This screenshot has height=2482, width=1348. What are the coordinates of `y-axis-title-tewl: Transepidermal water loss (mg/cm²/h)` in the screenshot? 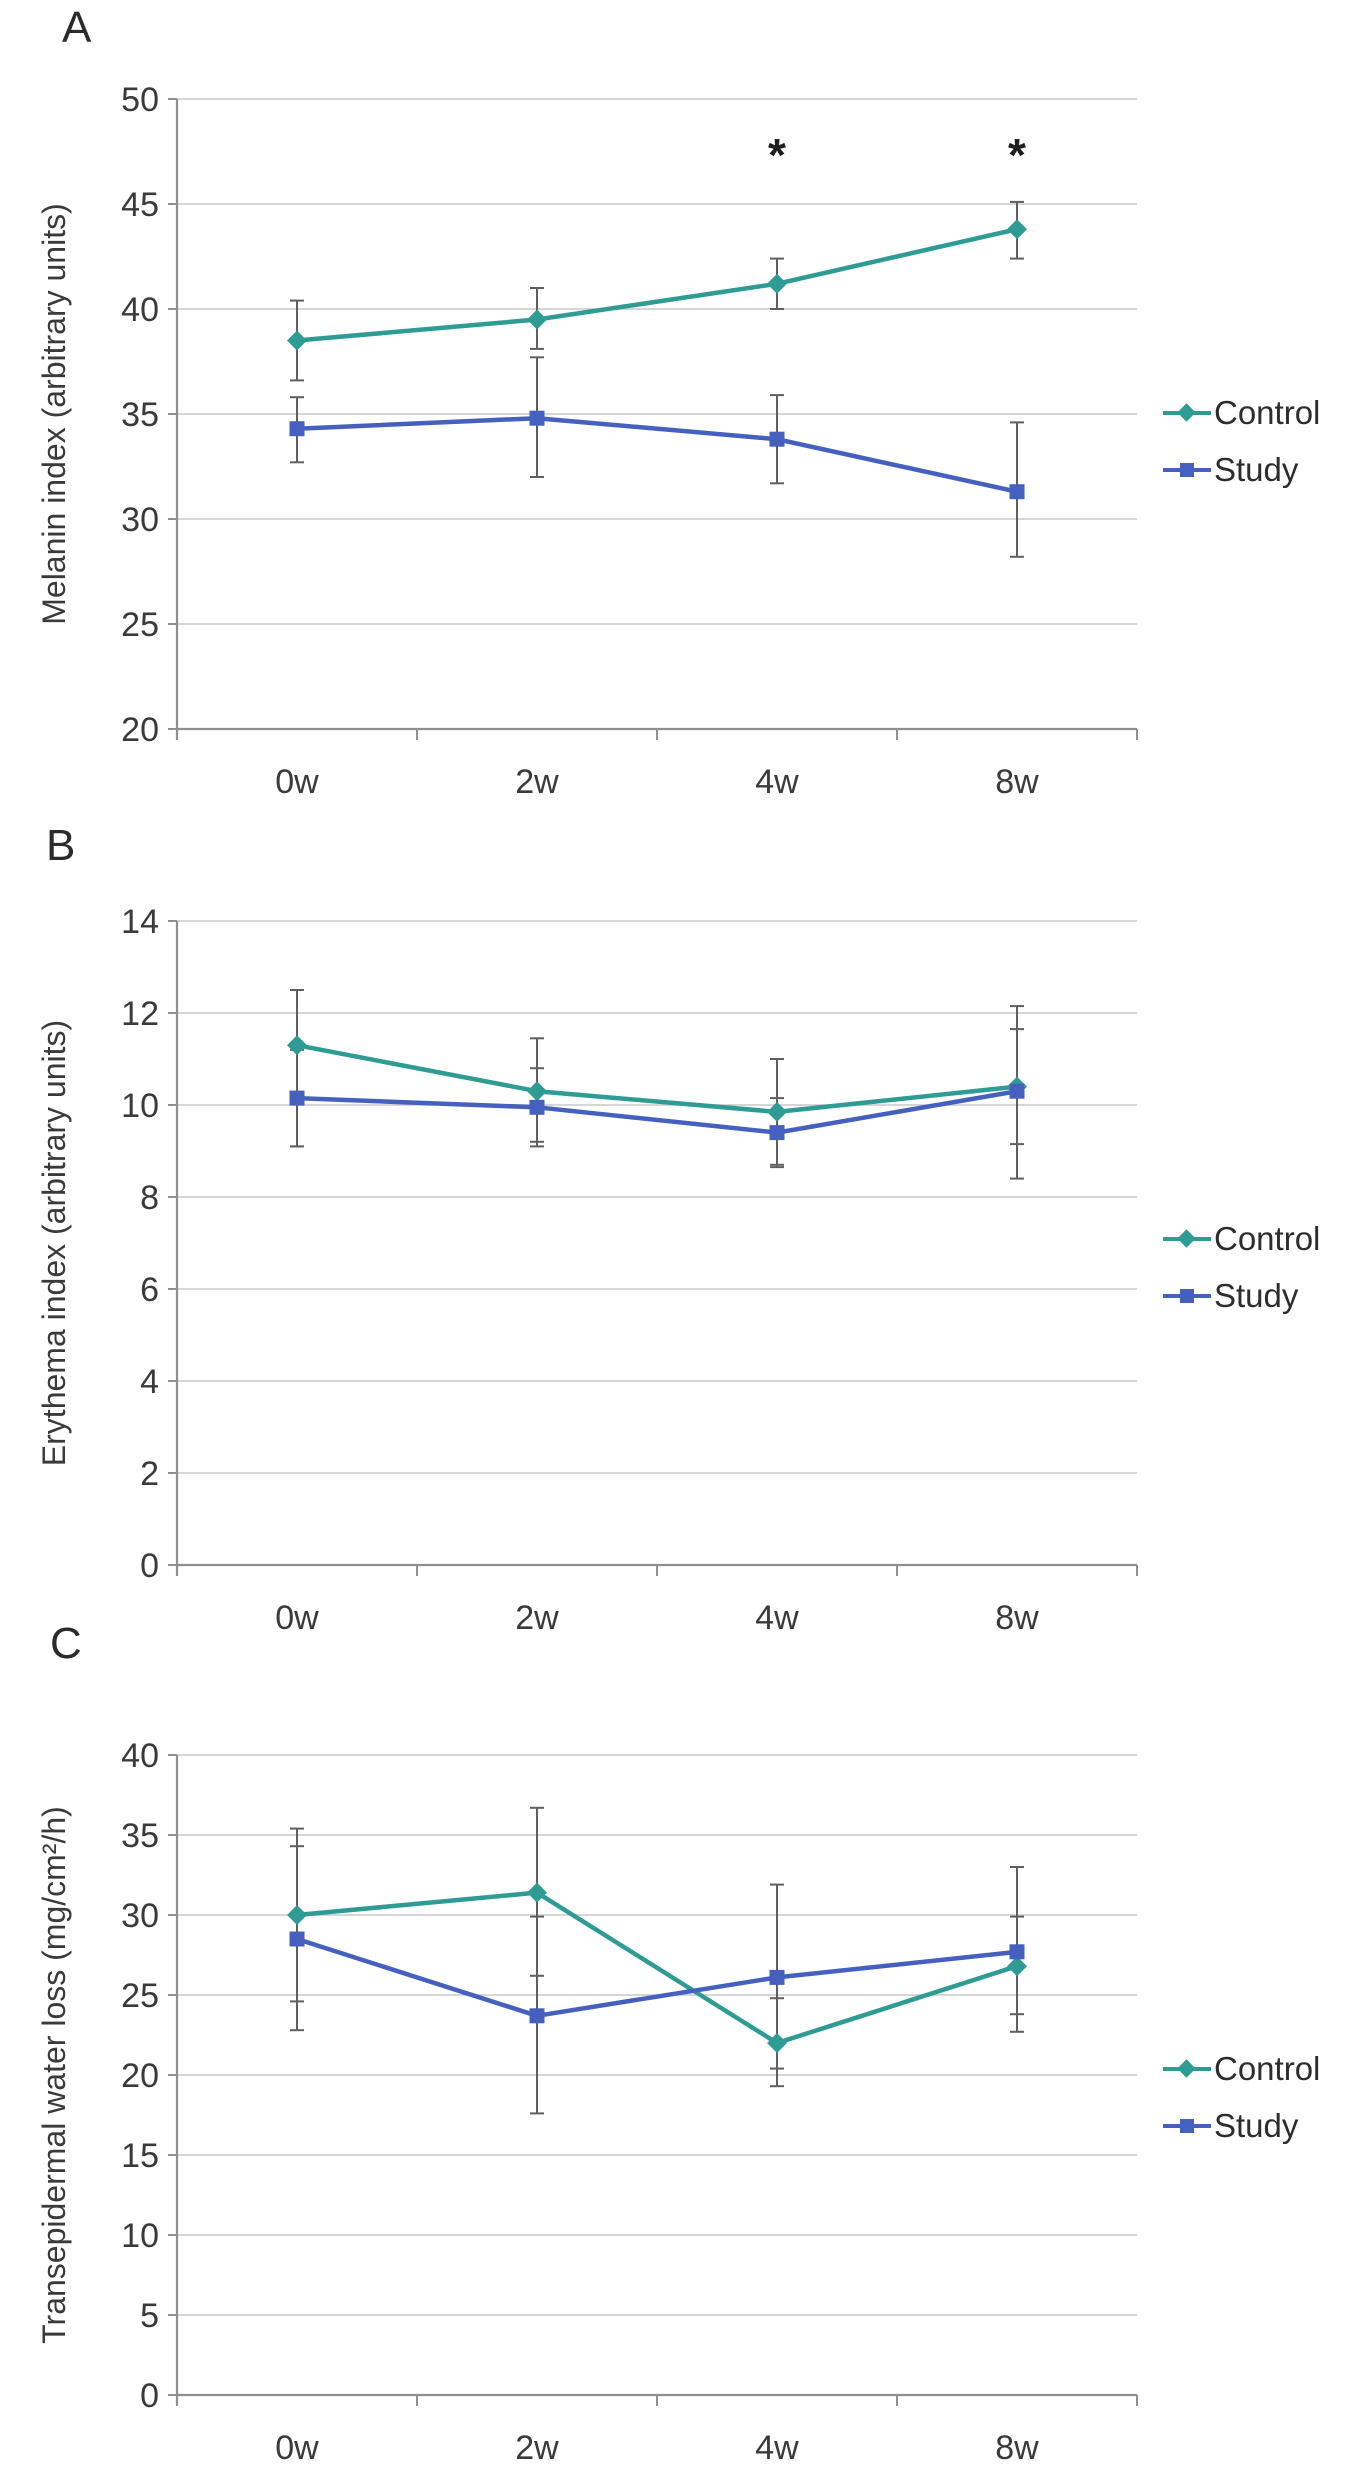 It's located at (54, 2075).